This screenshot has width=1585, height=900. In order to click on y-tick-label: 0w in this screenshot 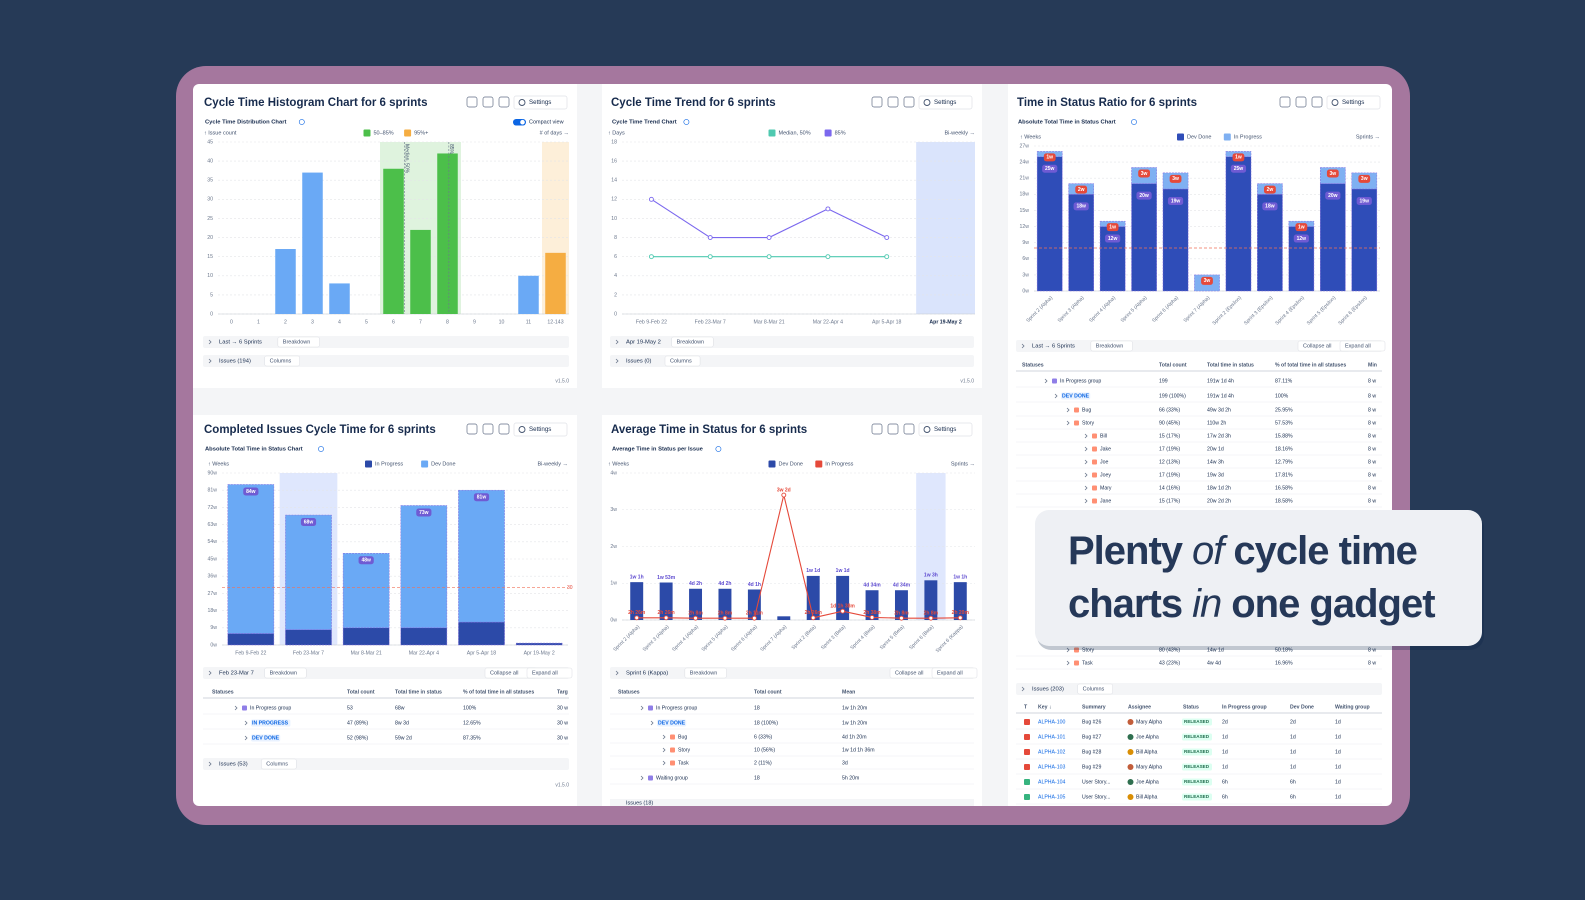, I will do `click(213, 645)`.